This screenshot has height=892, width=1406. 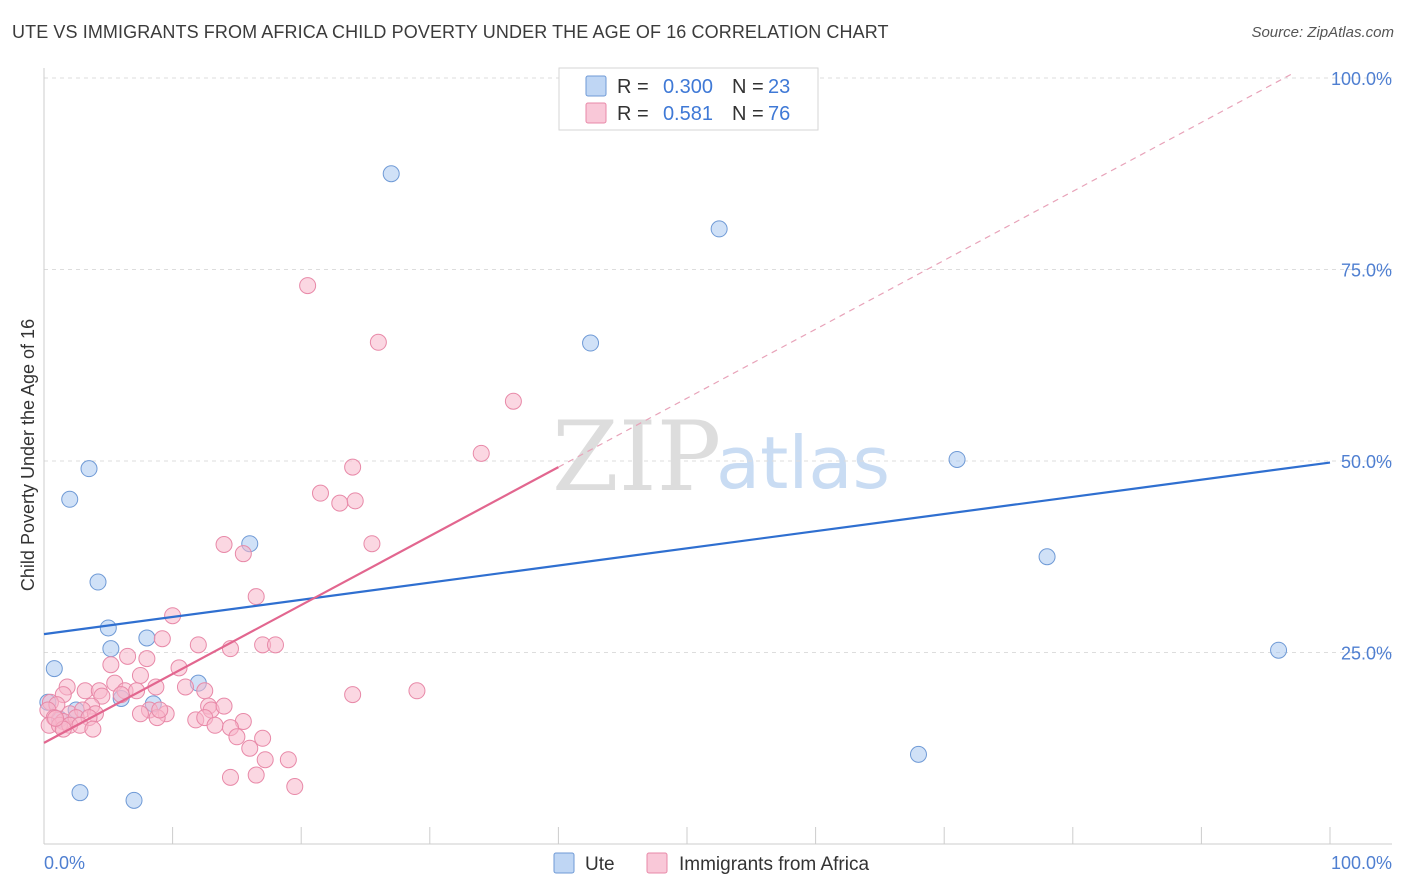 What do you see at coordinates (774, 864) in the screenshot?
I see `bottom-legend-label-africa: Immigrants from Africa` at bounding box center [774, 864].